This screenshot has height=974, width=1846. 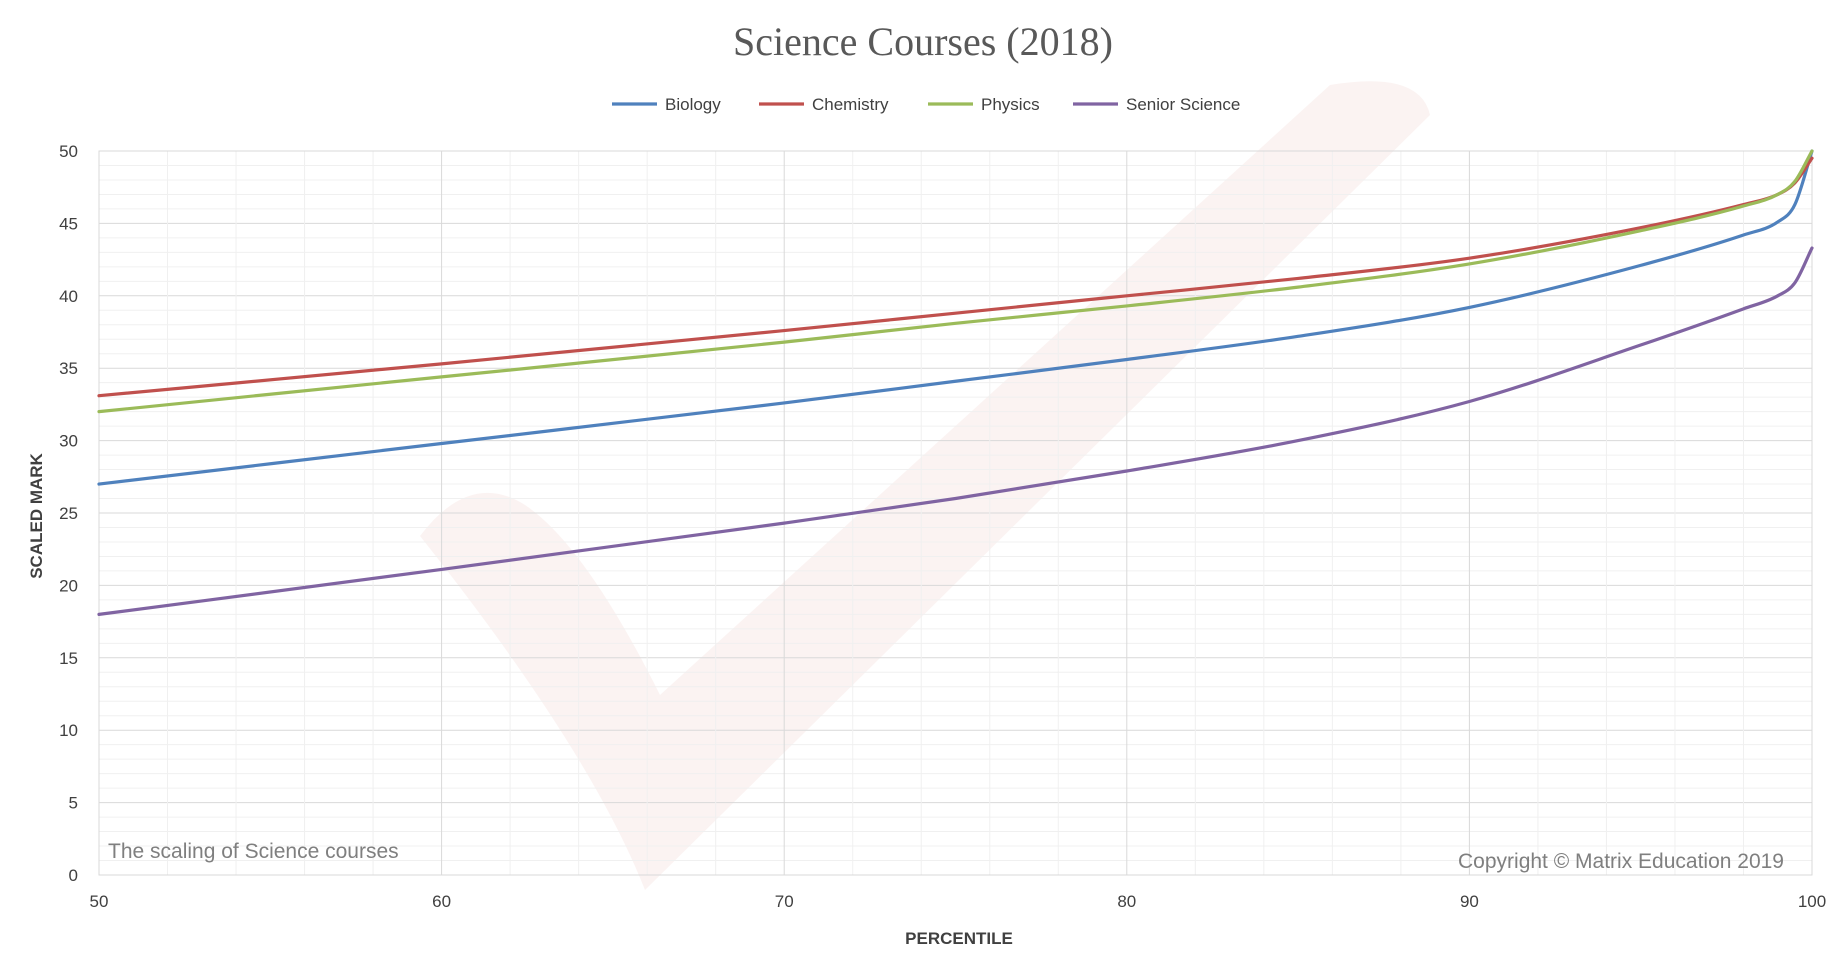 I want to click on y-tick-label: 45, so click(x=68, y=223).